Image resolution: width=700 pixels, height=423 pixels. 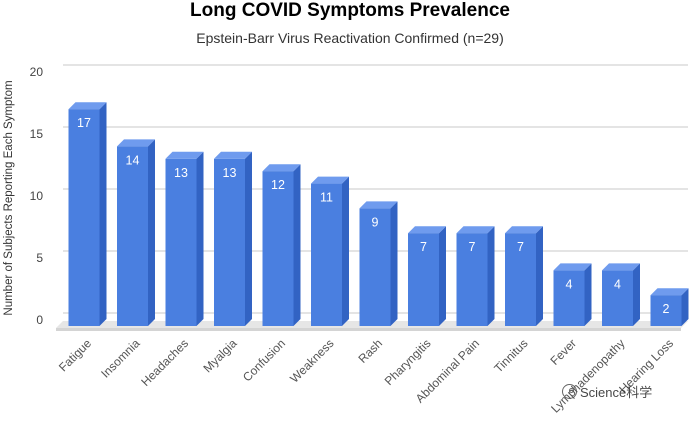 What do you see at coordinates (37, 134) in the screenshot?
I see `y-tick-label: 15` at bounding box center [37, 134].